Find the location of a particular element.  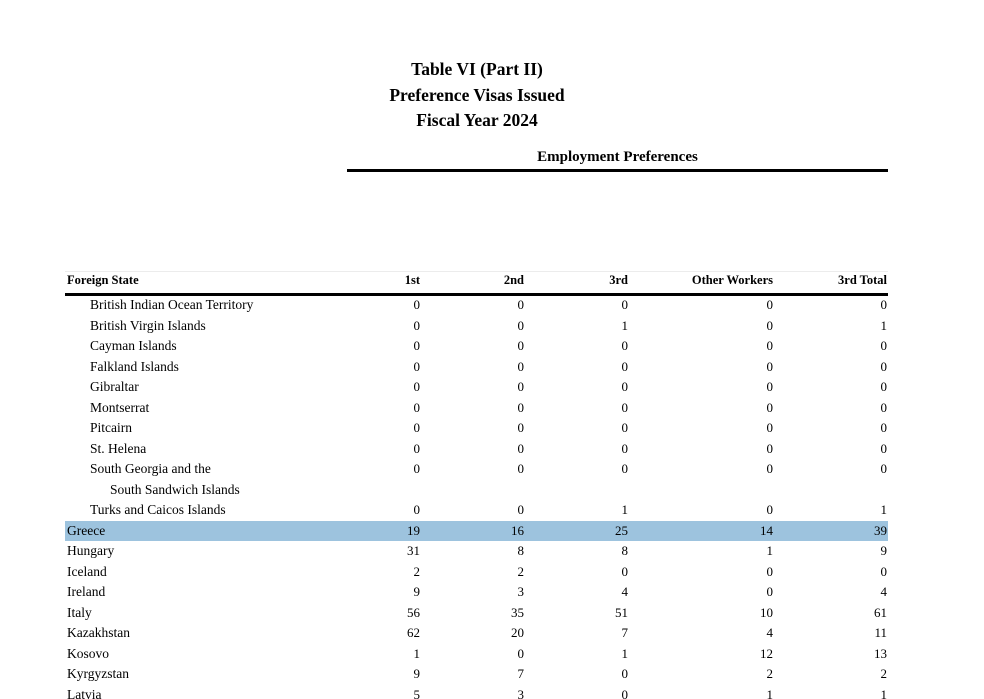

value-cell: 20 is located at coordinates (517, 632).